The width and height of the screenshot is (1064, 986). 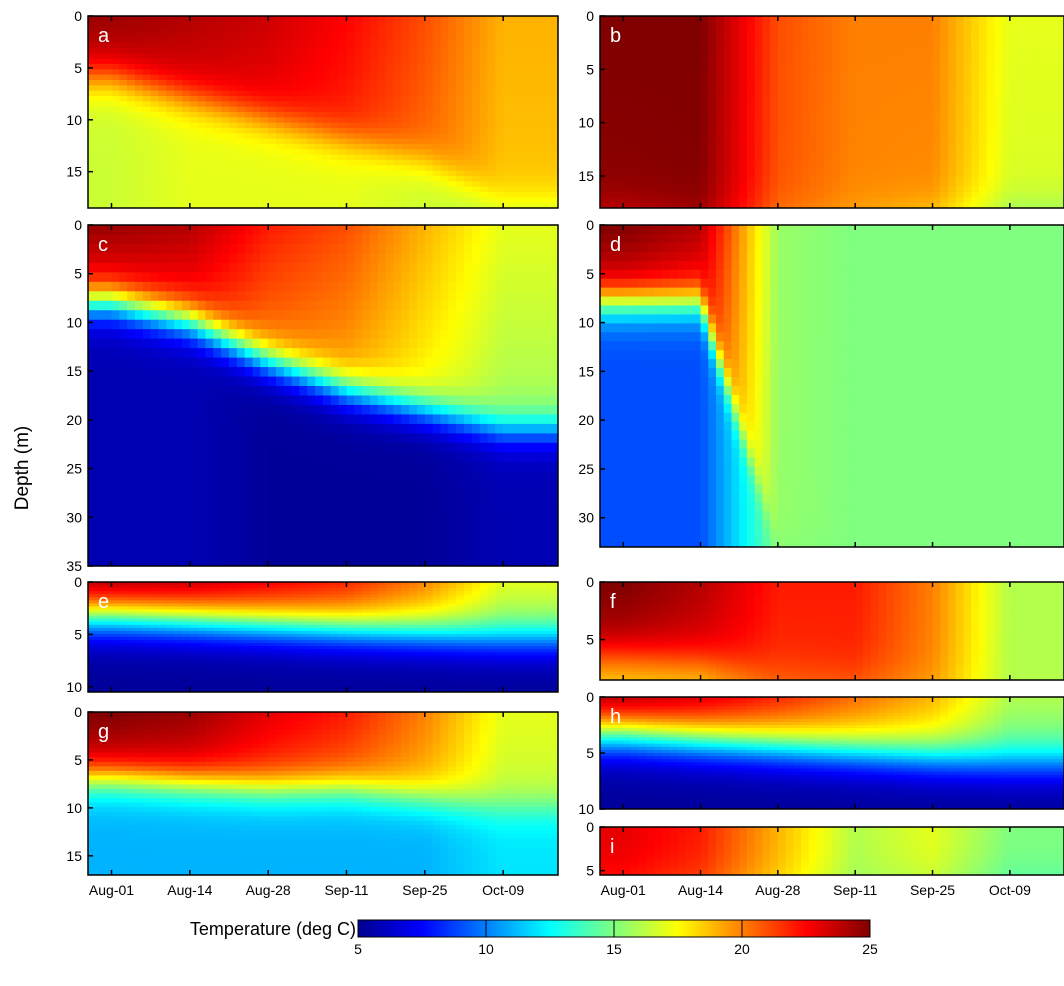 What do you see at coordinates (323, 112) in the screenshot?
I see `panel-a-frame` at bounding box center [323, 112].